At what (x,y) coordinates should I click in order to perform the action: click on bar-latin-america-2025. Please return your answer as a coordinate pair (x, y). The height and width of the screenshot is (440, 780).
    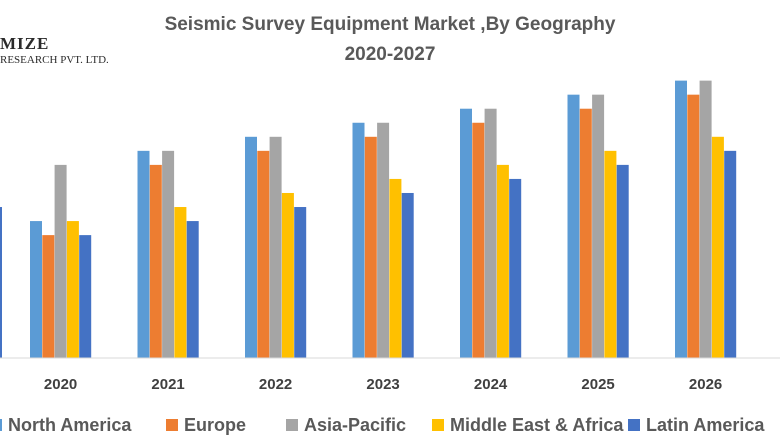
    Looking at the image, I should click on (622, 261).